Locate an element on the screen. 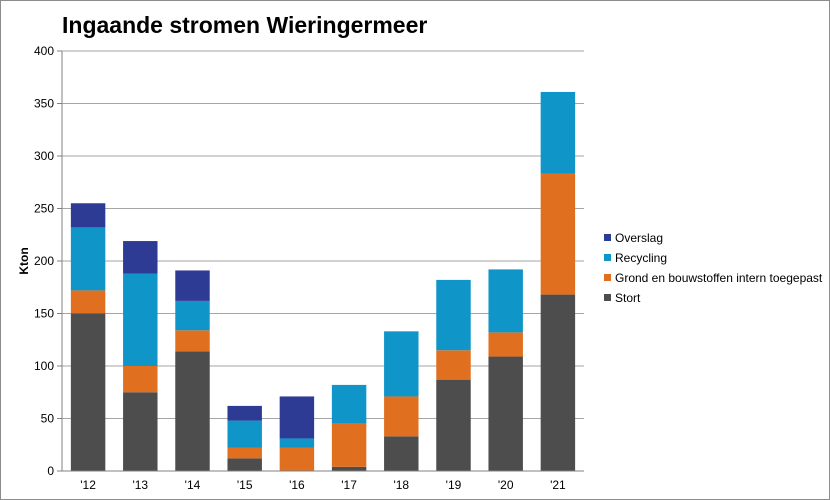 Image resolution: width=830 pixels, height=500 pixels. legend-label: Stort is located at coordinates (628, 298).